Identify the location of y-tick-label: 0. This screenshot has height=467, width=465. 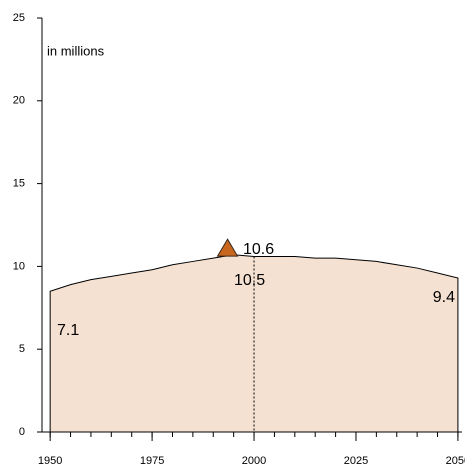
(22, 432).